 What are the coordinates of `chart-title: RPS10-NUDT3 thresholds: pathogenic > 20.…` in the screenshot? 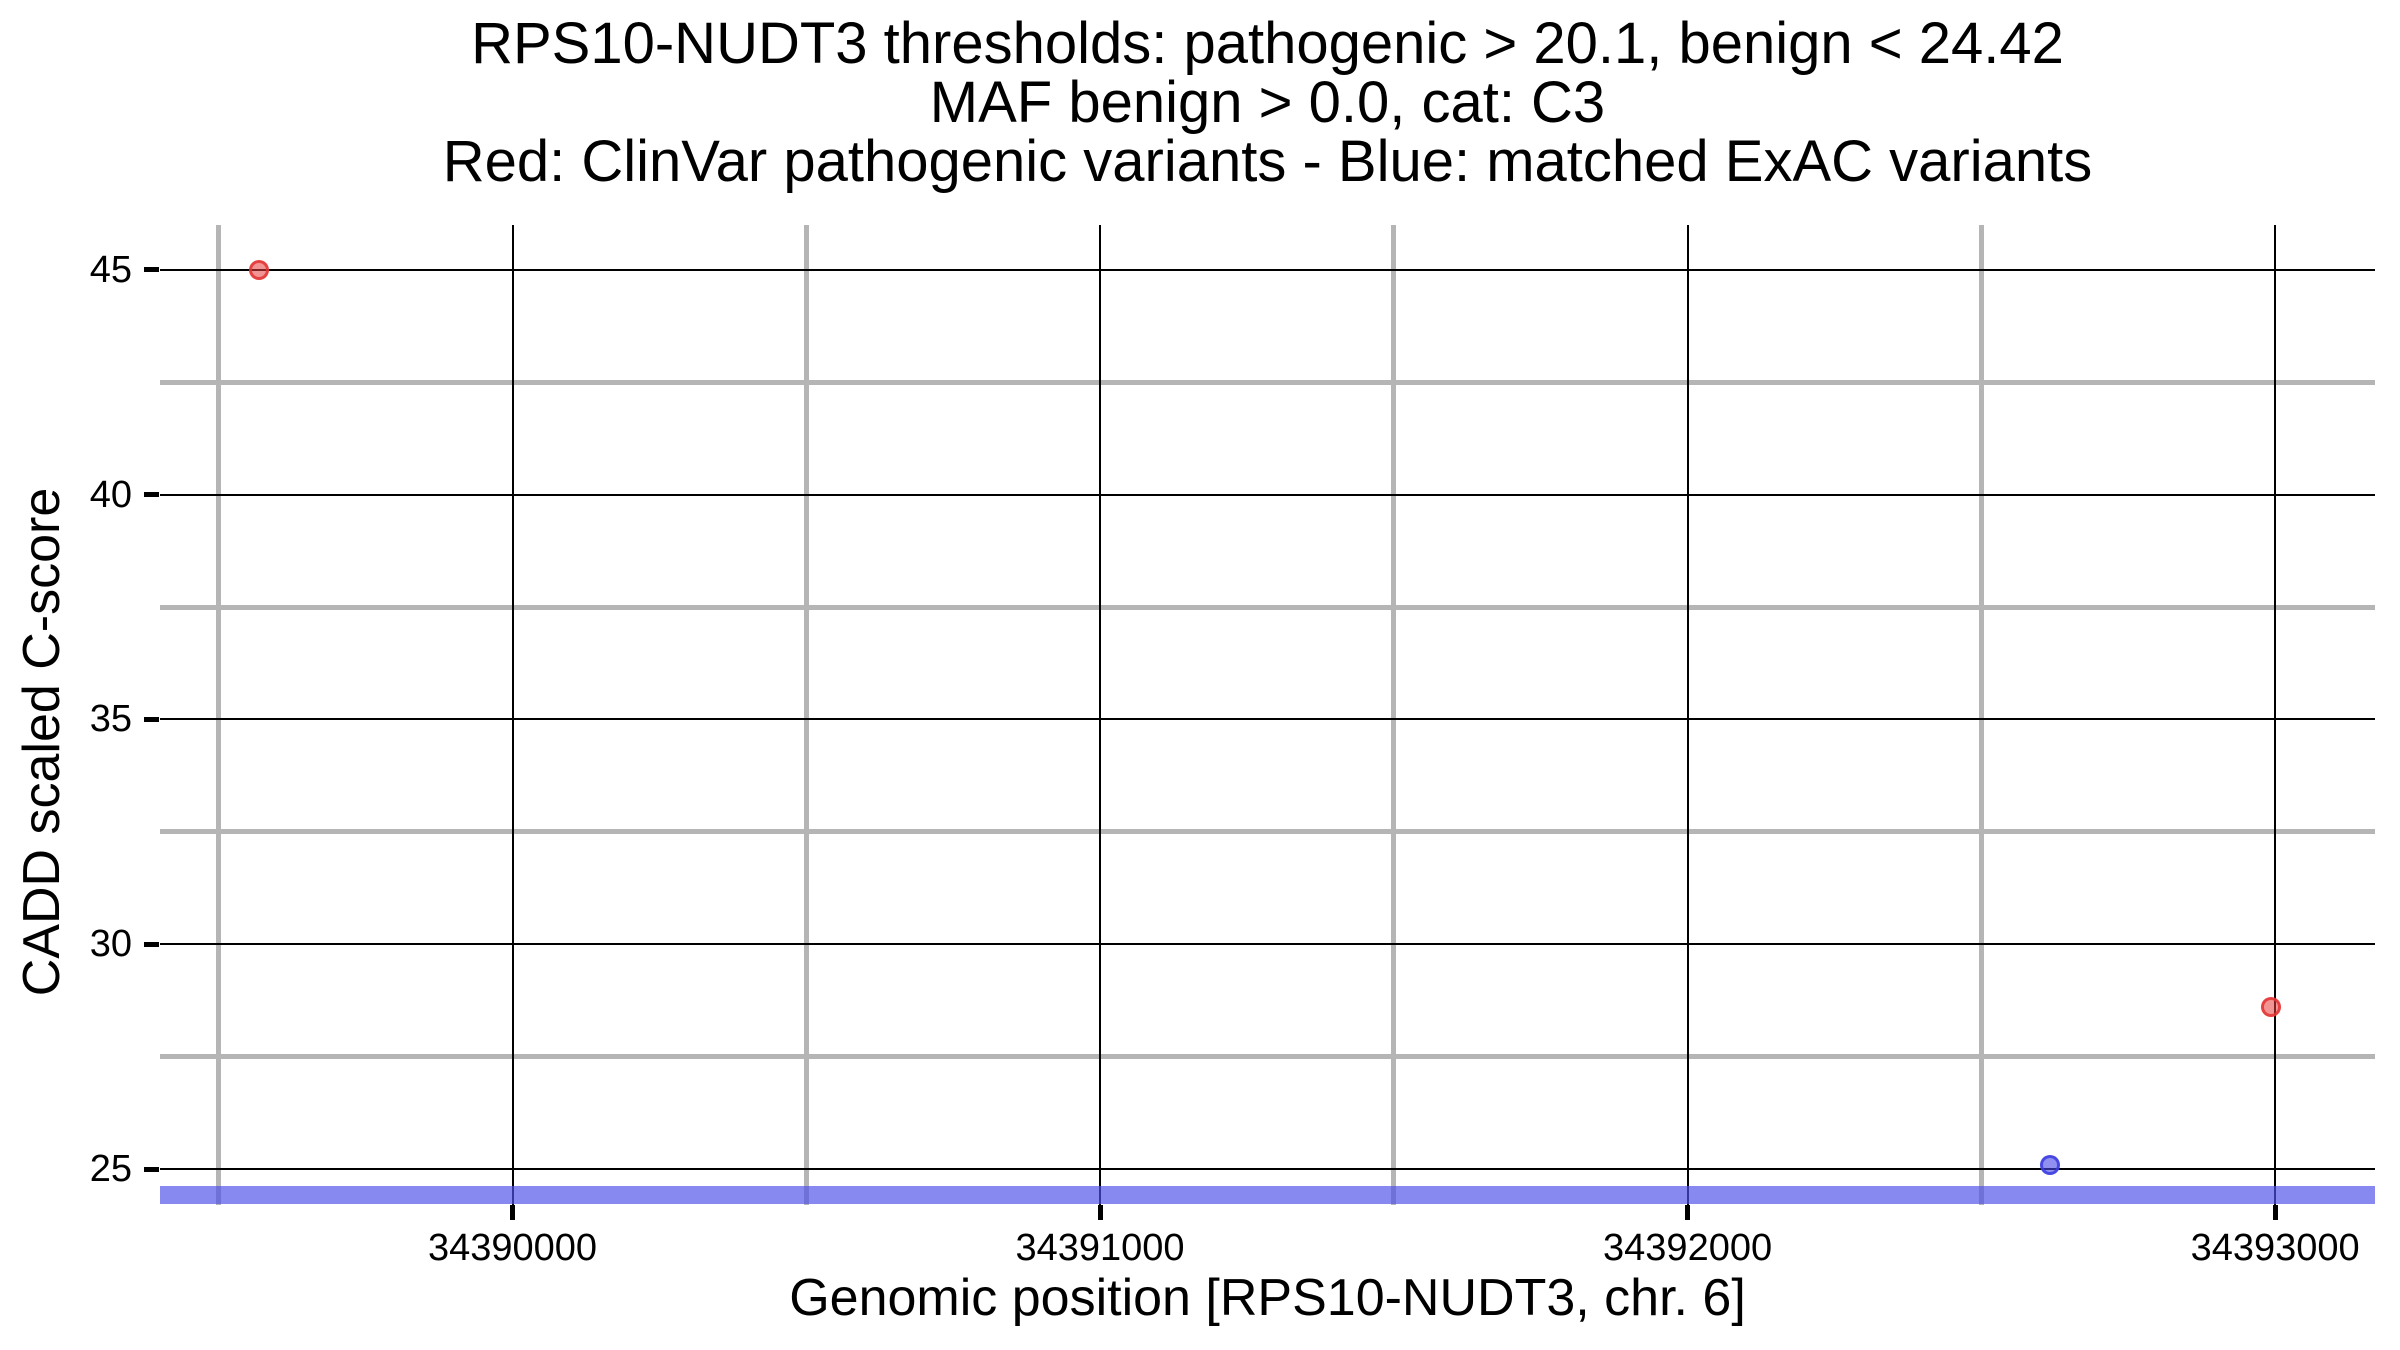 It's located at (1267, 102).